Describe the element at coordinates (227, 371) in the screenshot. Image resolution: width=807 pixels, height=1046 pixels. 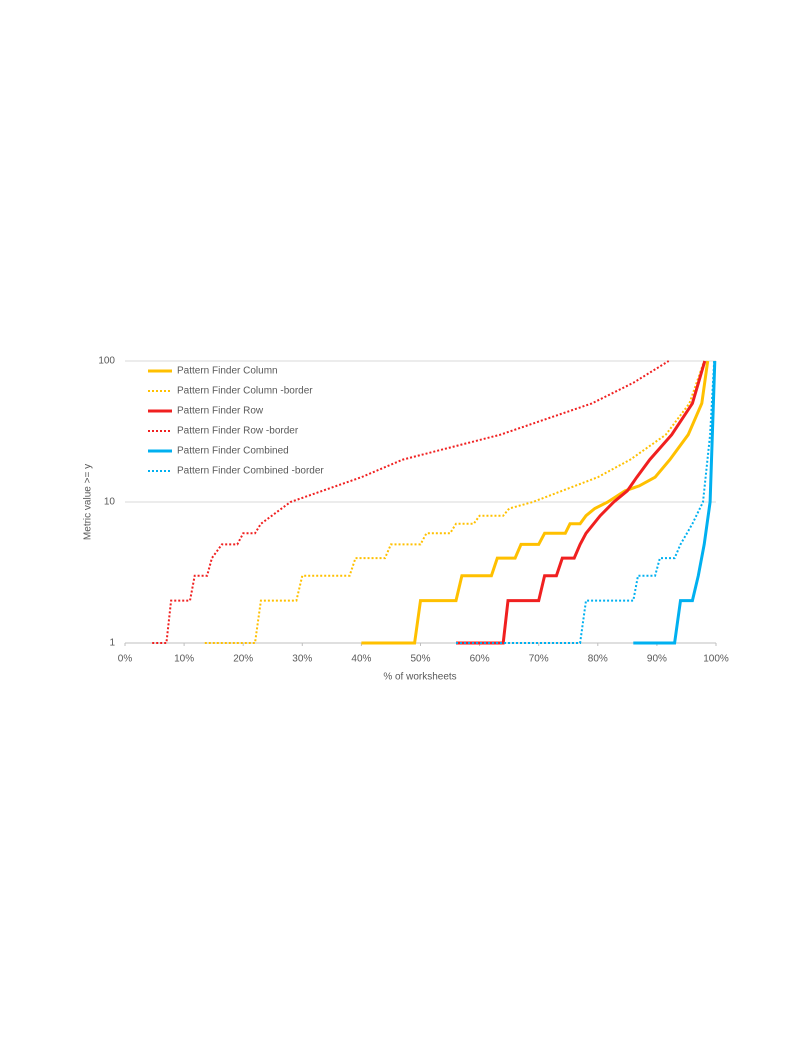
I see `legend-label: Pattern Finder Column` at that location.